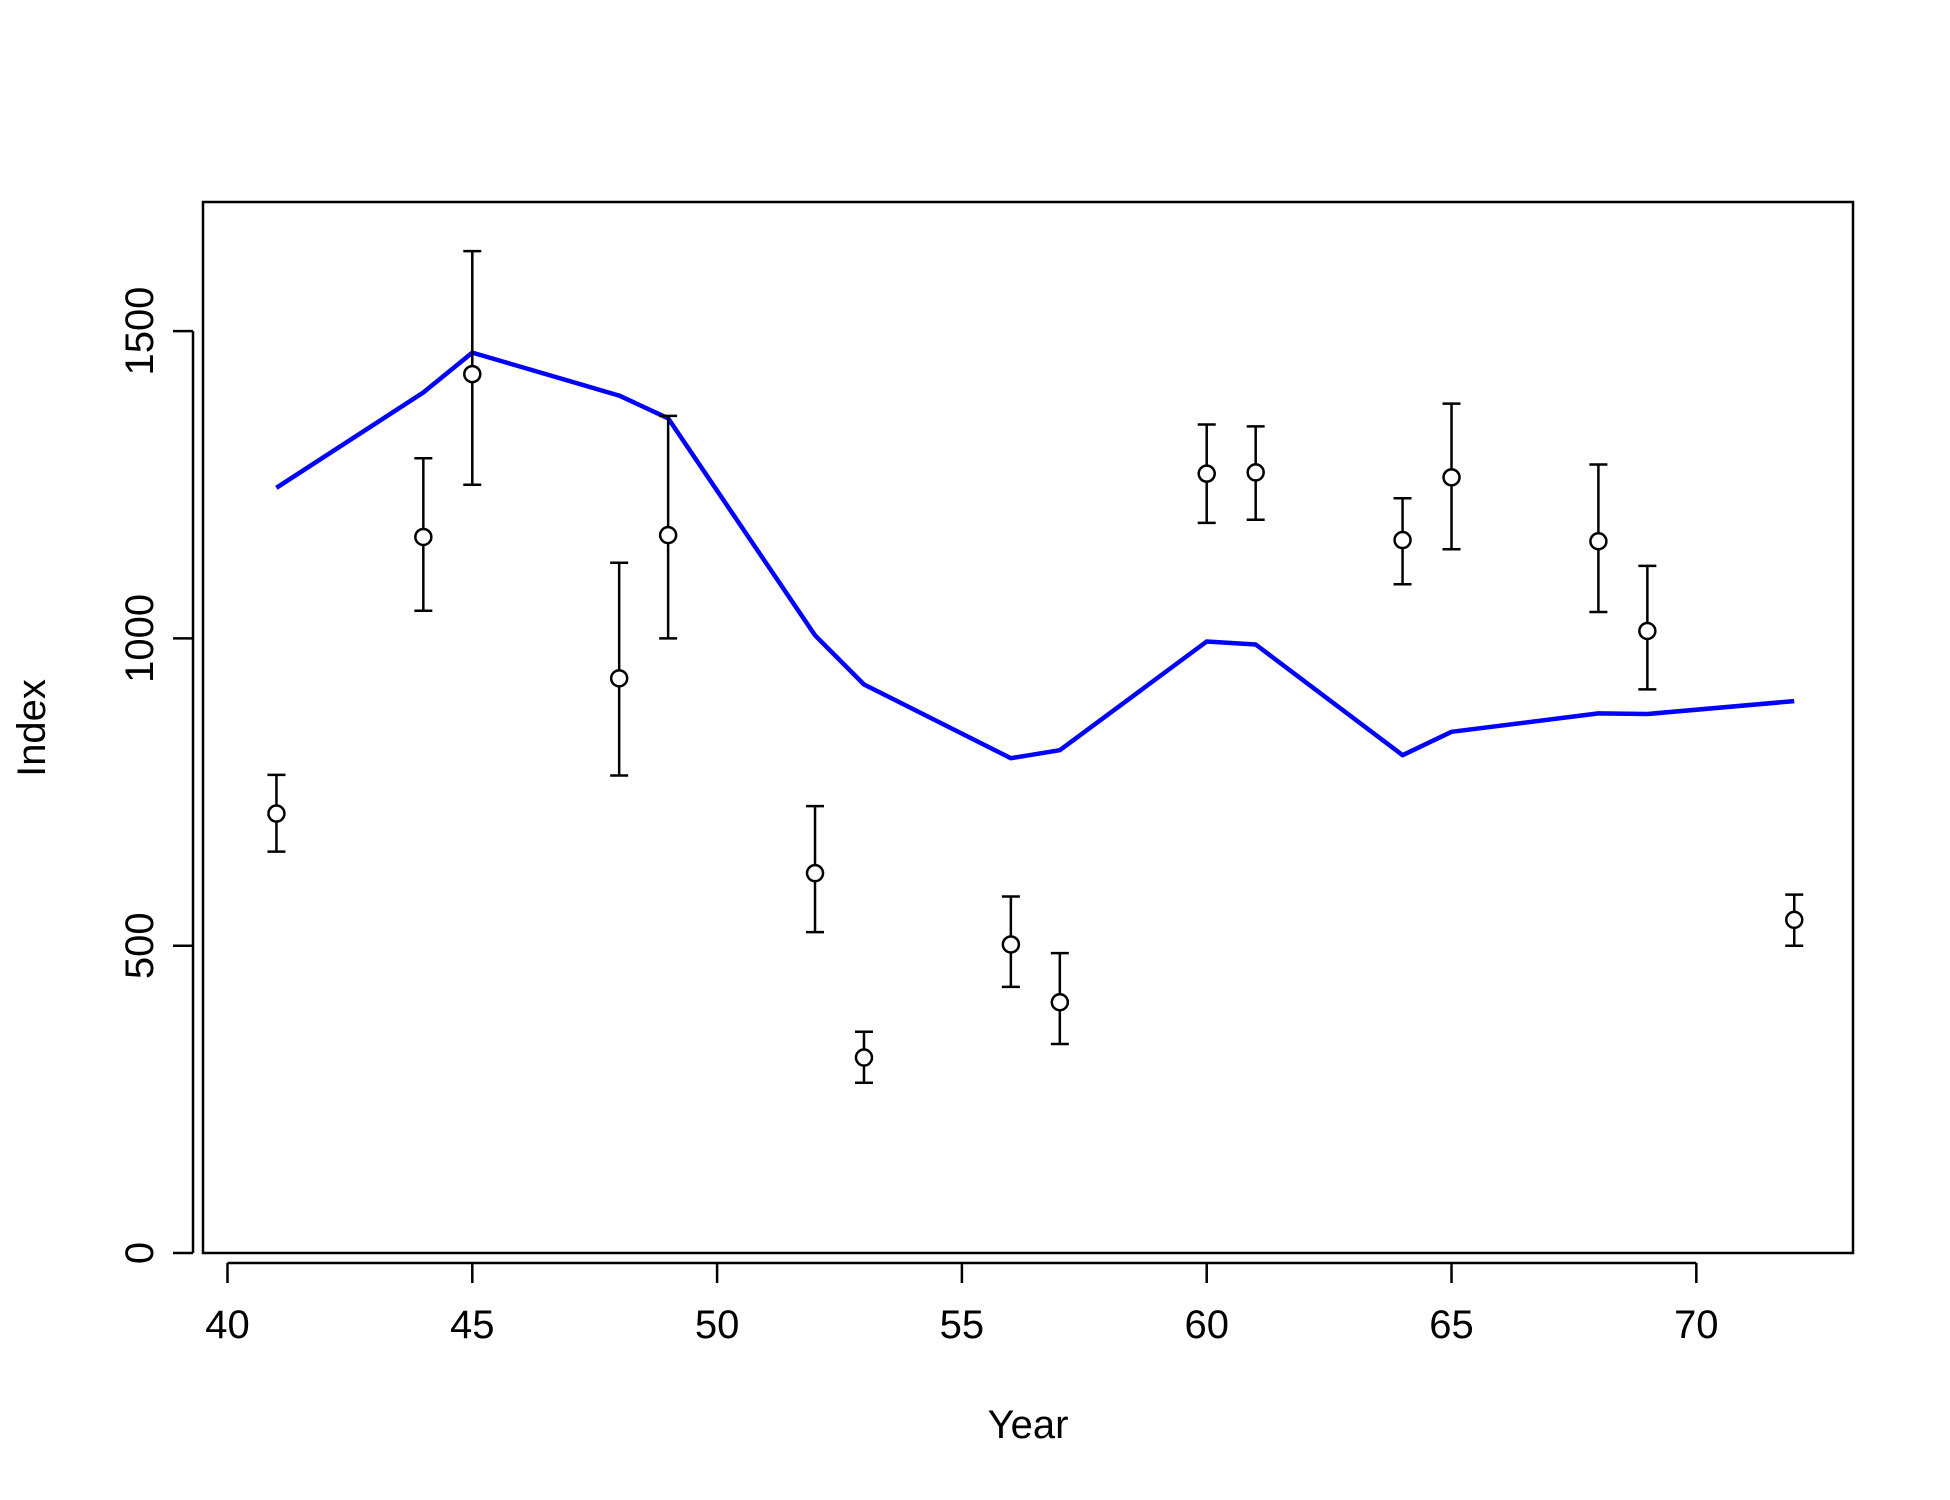 Image resolution: width=1950 pixels, height=1500 pixels. What do you see at coordinates (140, 638) in the screenshot?
I see `y-tick-label: 1000` at bounding box center [140, 638].